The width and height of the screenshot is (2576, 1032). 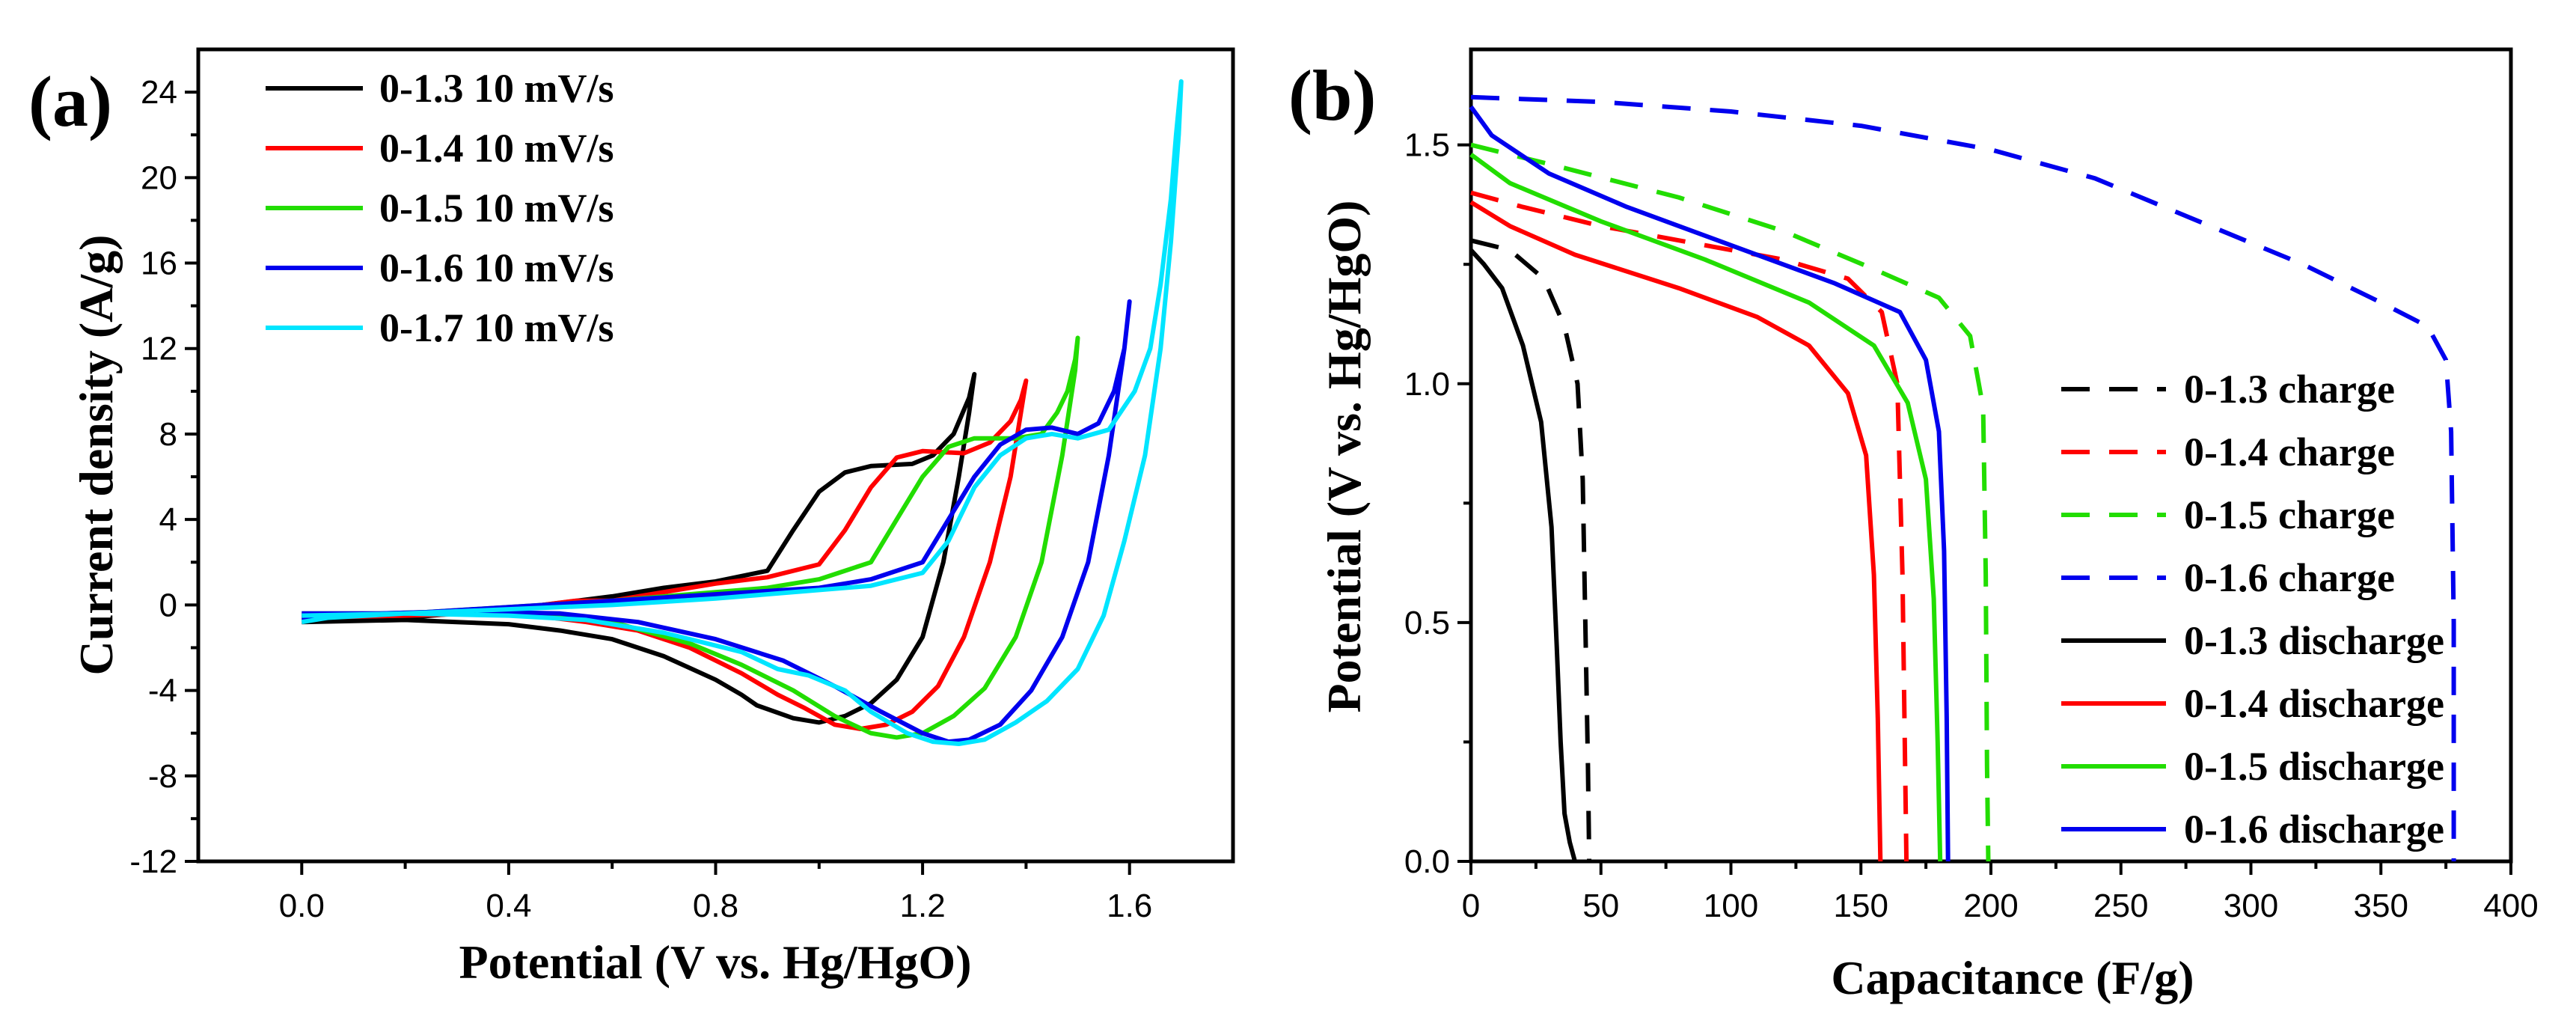 What do you see at coordinates (97, 455) in the screenshot?
I see `panel-a-y-axis-title: Current density (A/g)` at bounding box center [97, 455].